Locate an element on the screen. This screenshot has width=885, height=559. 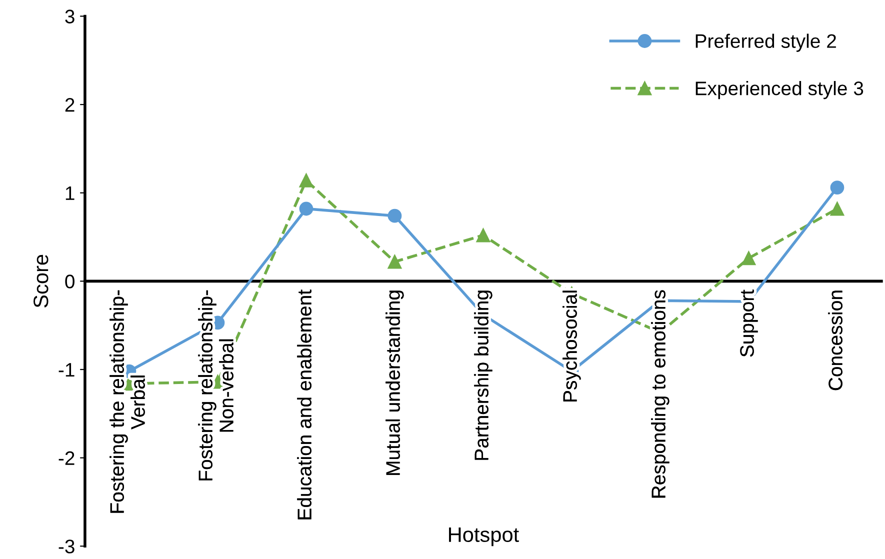
y-tick-label: 2 is located at coordinates (69, 105).